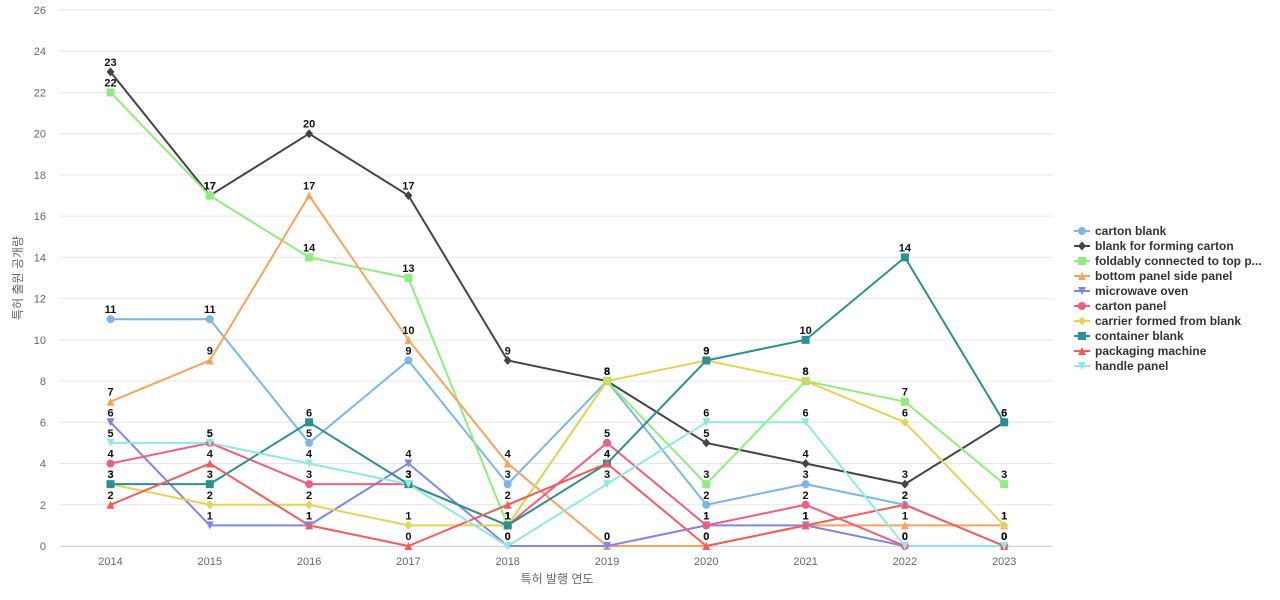 The height and width of the screenshot is (600, 1280). I want to click on legend-item: handle panel, so click(1121, 366).